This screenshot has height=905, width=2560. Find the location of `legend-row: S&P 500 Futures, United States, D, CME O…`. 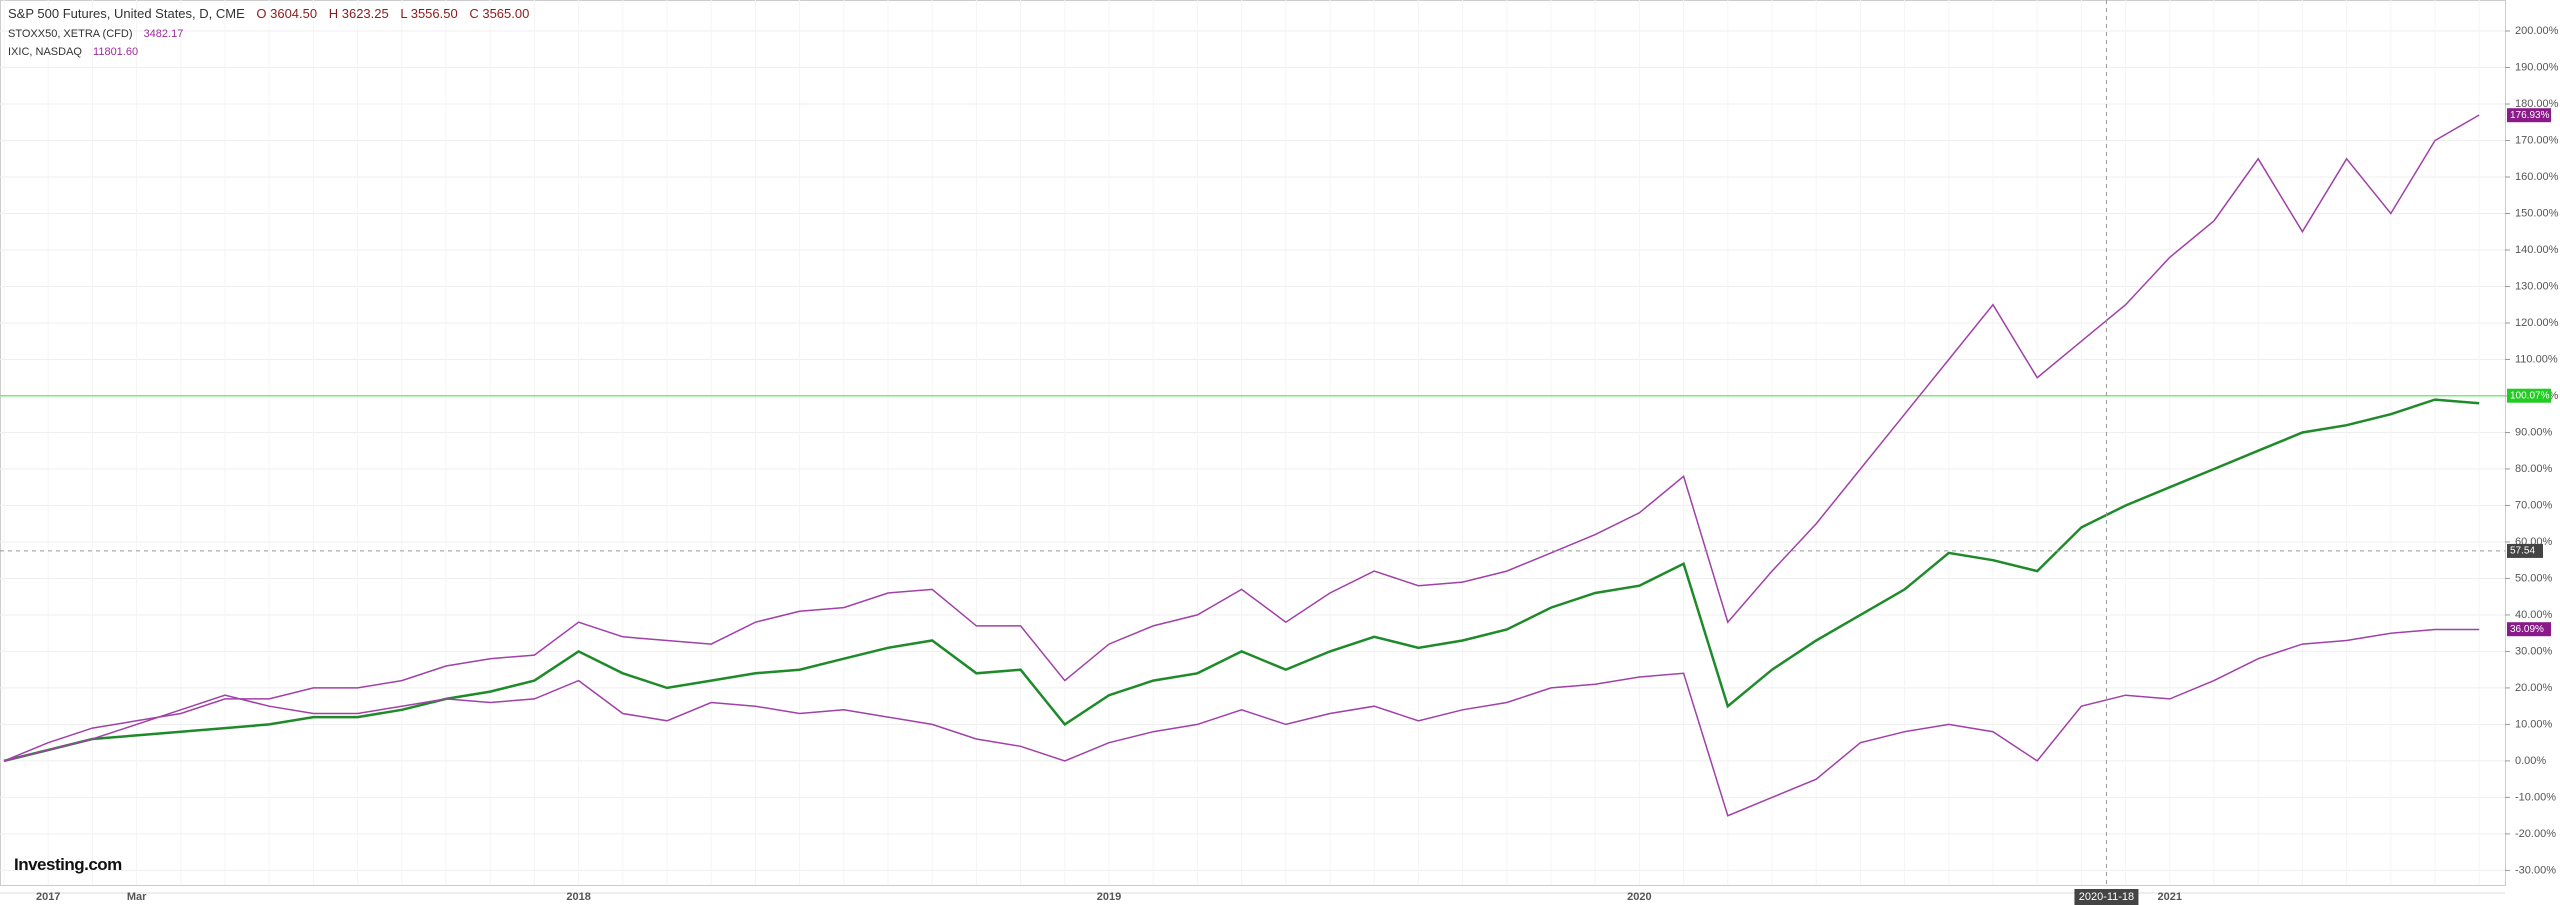

legend-row: S&P 500 Futures, United States, D, CME O… is located at coordinates (272, 13).